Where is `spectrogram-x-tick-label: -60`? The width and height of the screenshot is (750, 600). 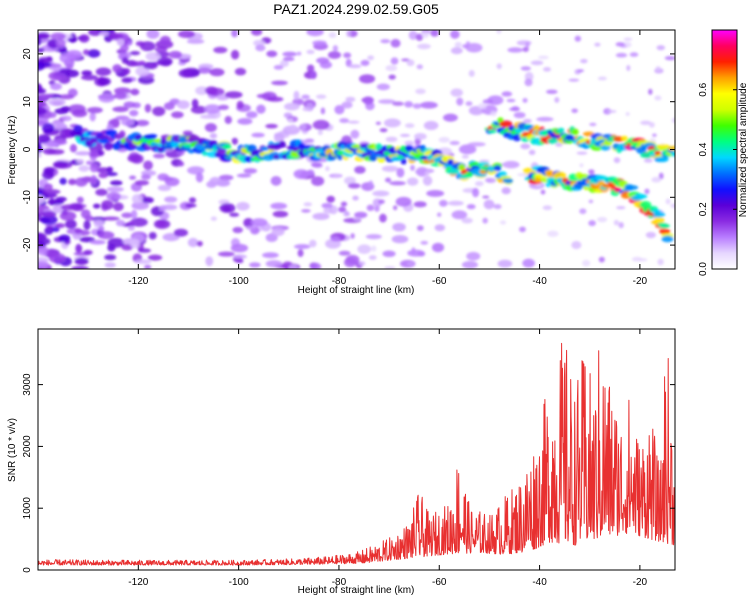
spectrogram-x-tick-label: -60 is located at coordinates (439, 281).